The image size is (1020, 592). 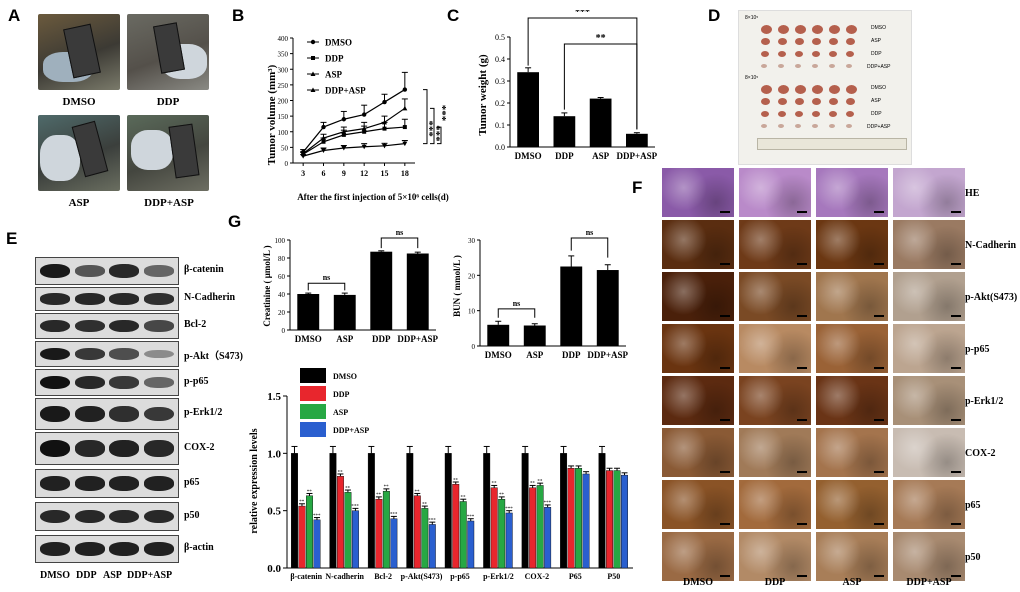 I want to click on ihc-row-label: p65, so click(x=973, y=505).